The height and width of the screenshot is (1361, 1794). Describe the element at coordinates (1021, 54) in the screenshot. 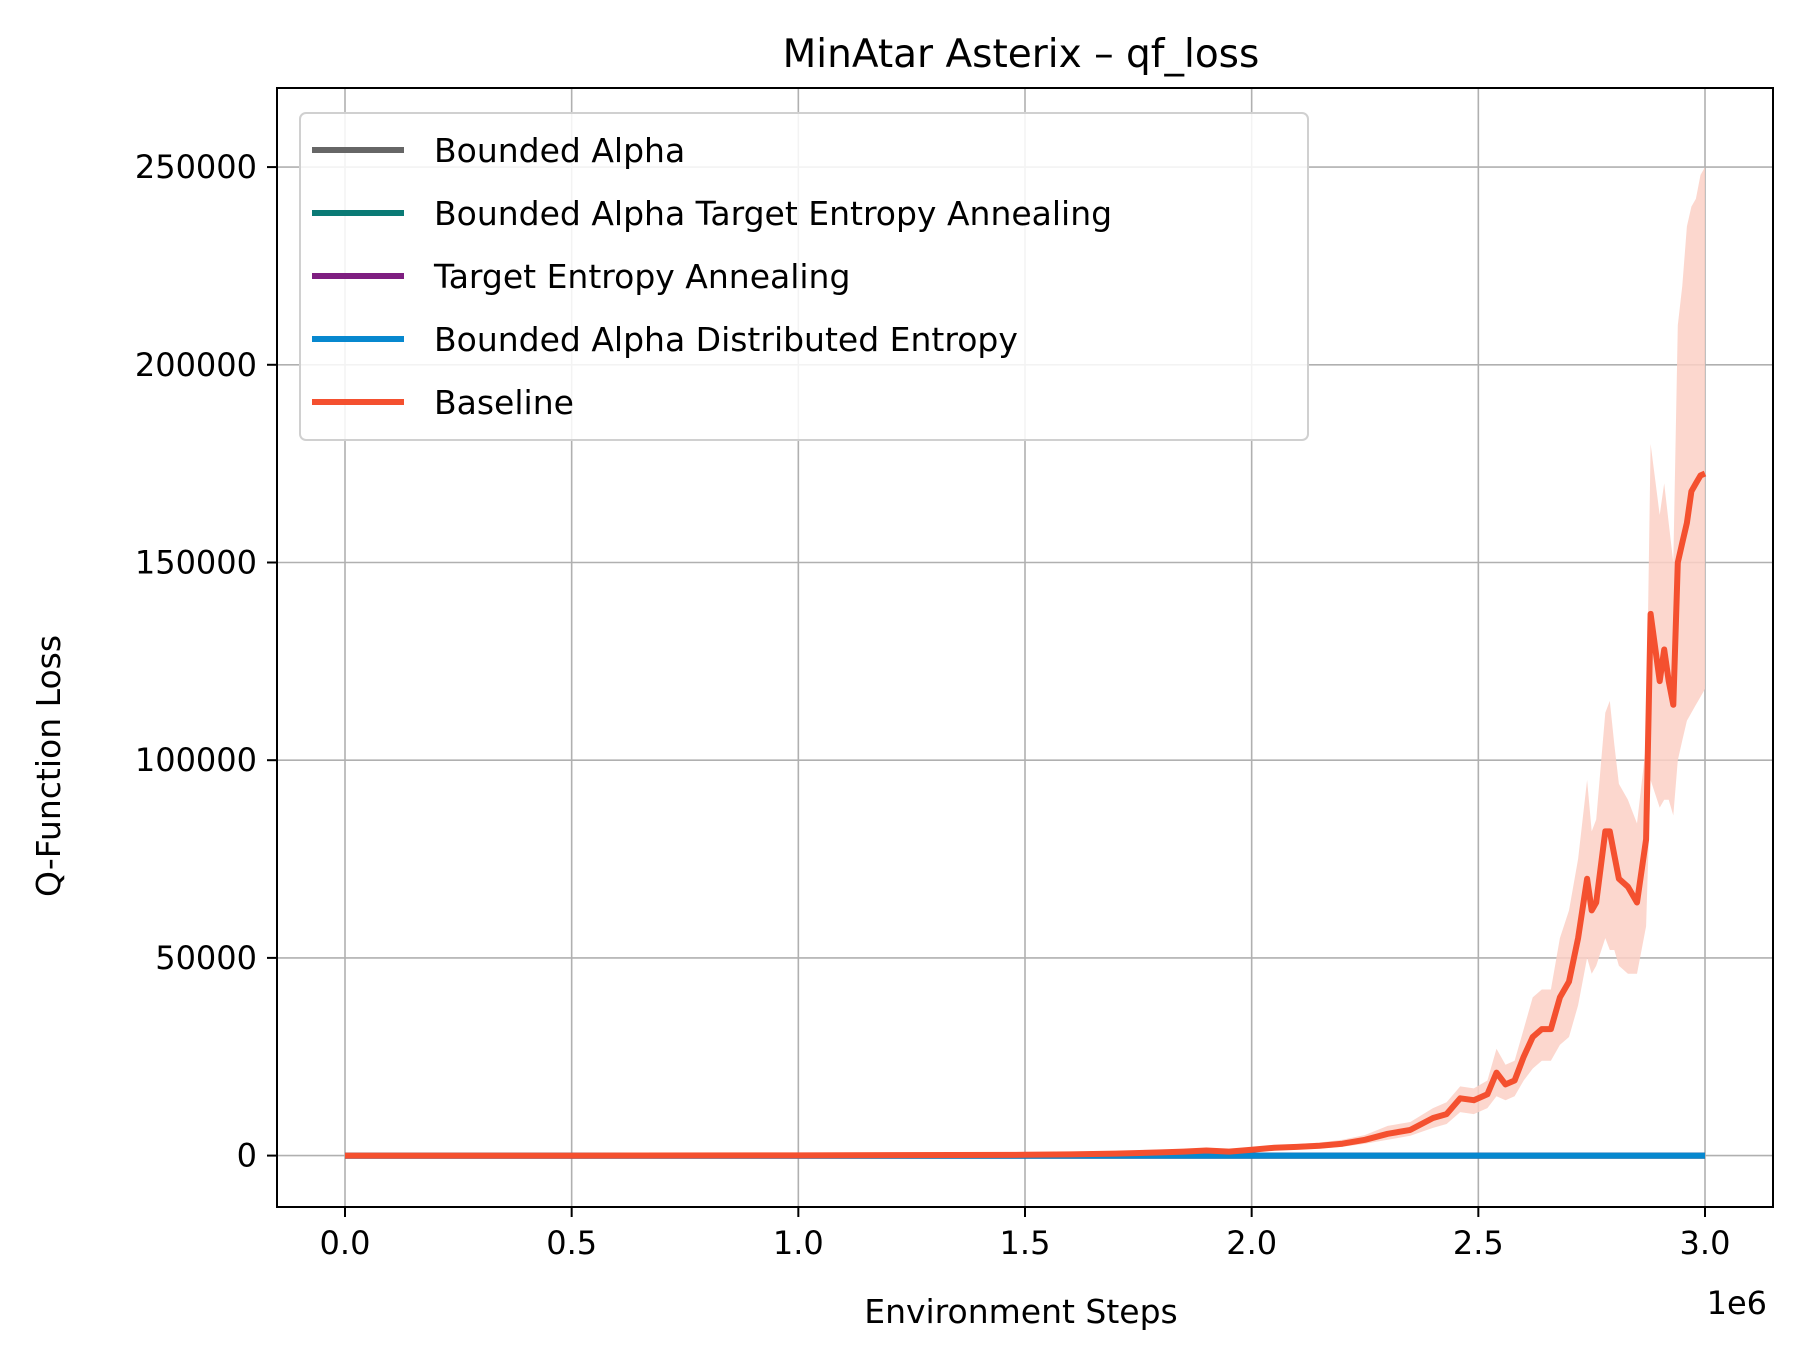

I see `chart-title: MinAtar Asterix – qf_loss` at that location.